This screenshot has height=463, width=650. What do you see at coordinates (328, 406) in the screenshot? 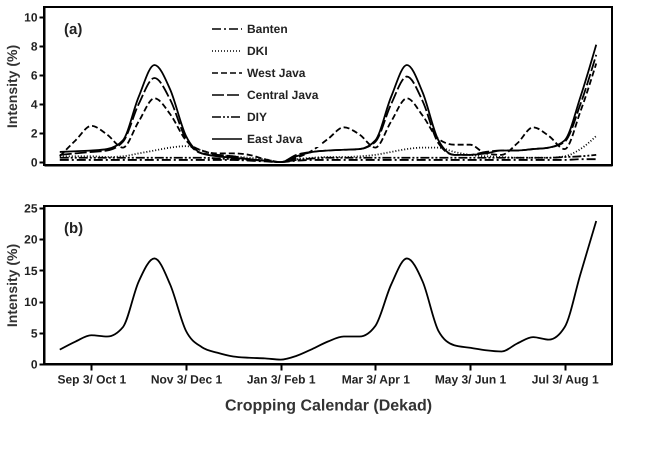
I see `x-axis-title: Cropping Calendar (Dekad)` at bounding box center [328, 406].